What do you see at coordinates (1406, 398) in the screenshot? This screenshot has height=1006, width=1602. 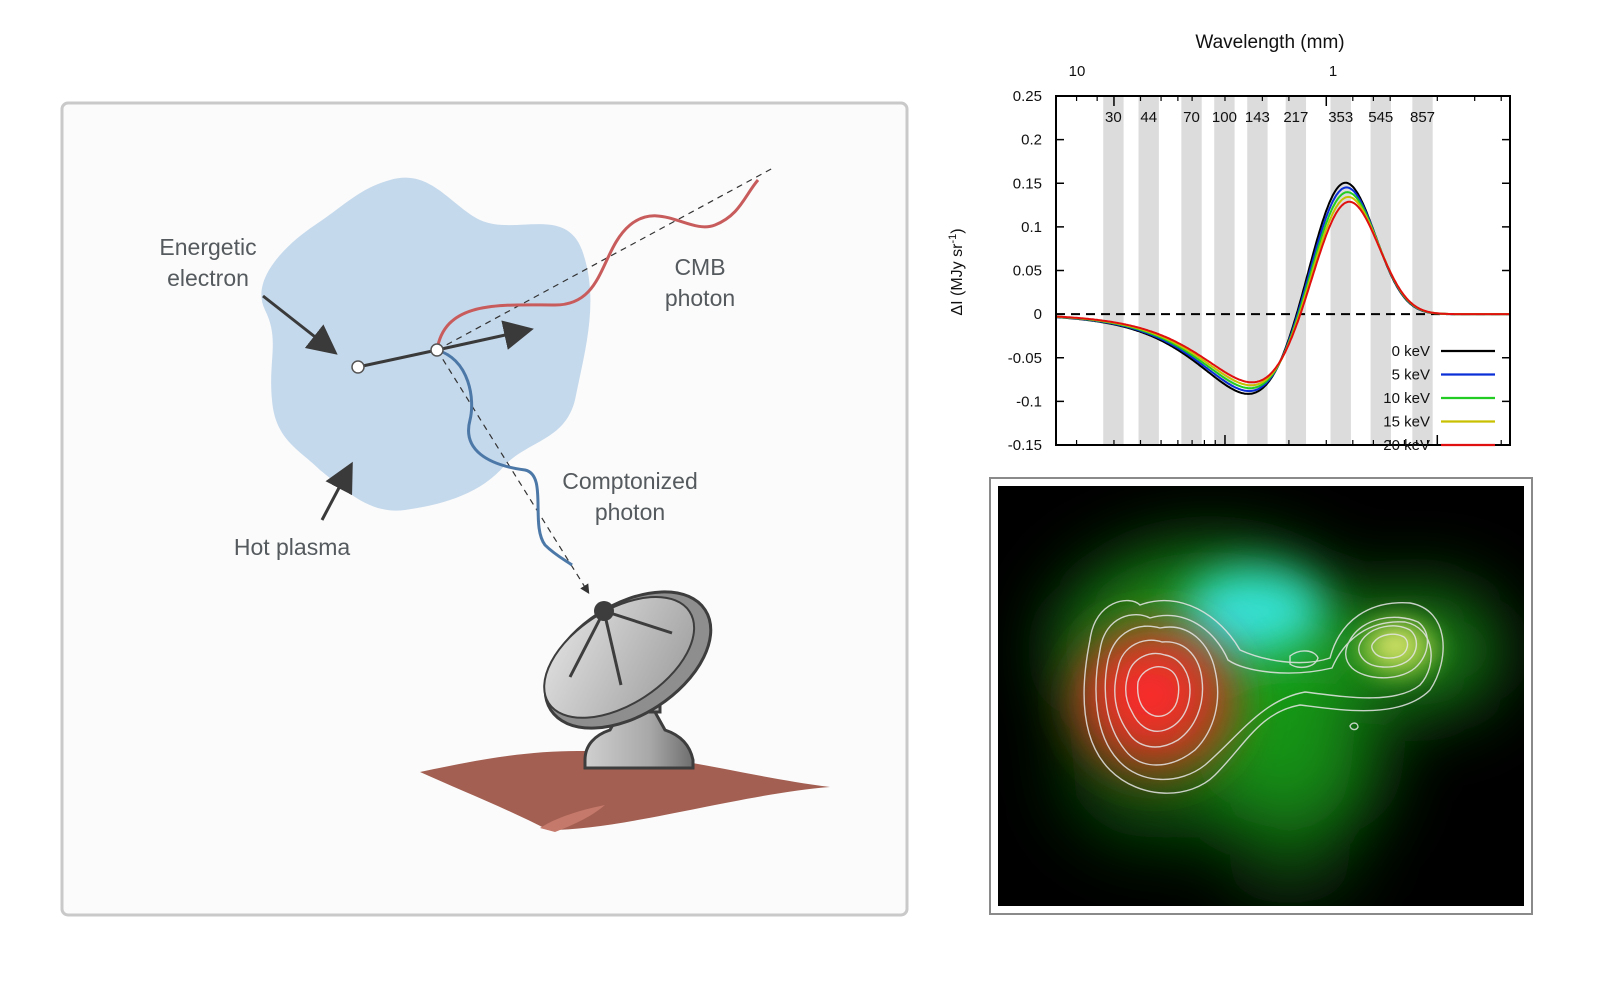 I see `legend-label: 10 keV` at bounding box center [1406, 398].